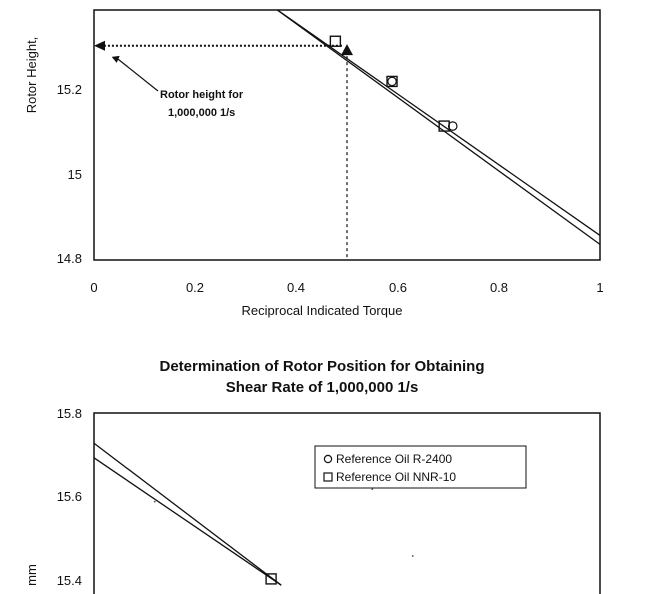 Image resolution: width=655 pixels, height=594 pixels. I want to click on legend-entry-label: Reference Oil NNR-10, so click(396, 477).